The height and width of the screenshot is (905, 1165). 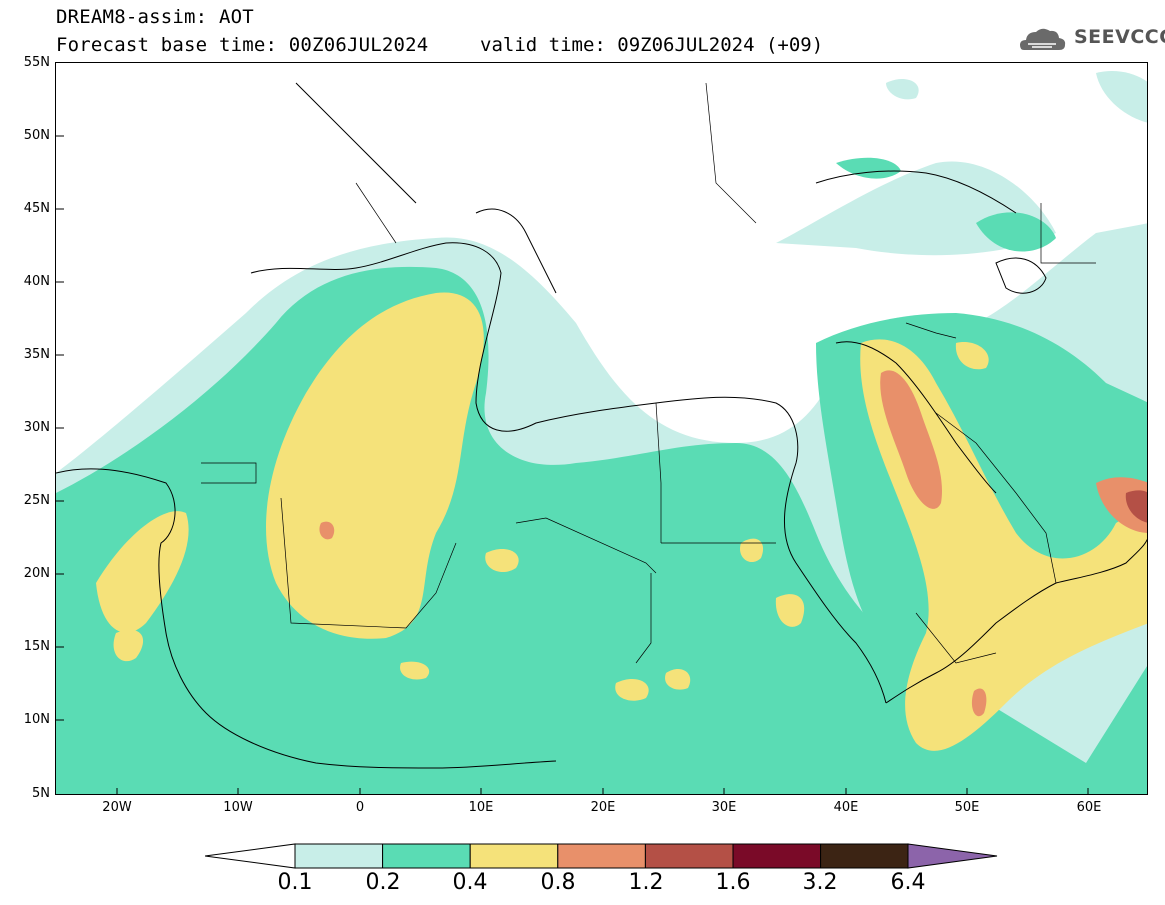 I want to click on lon-label: 20E, so click(x=603, y=807).